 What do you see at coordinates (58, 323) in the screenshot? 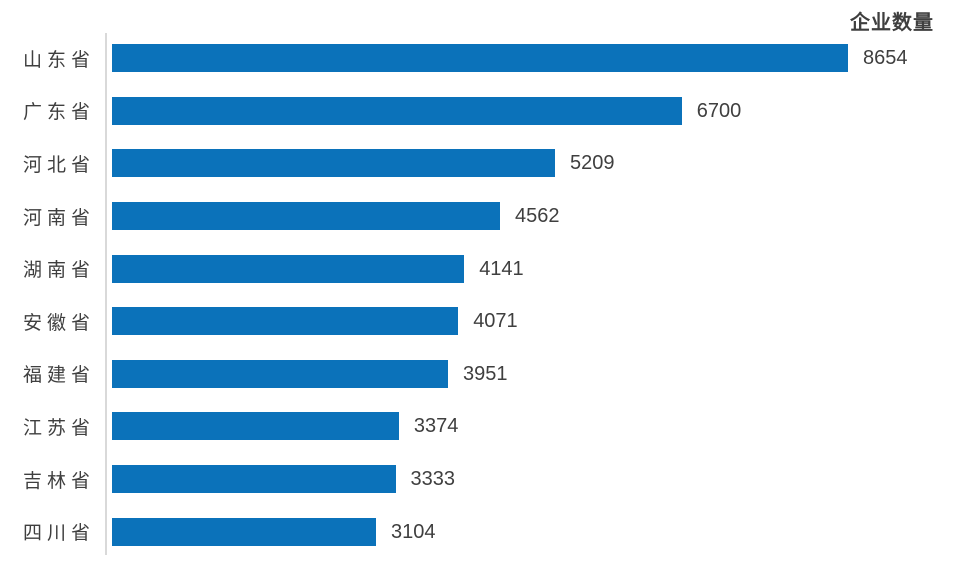
I see `category-label: 安徽省` at bounding box center [58, 323].